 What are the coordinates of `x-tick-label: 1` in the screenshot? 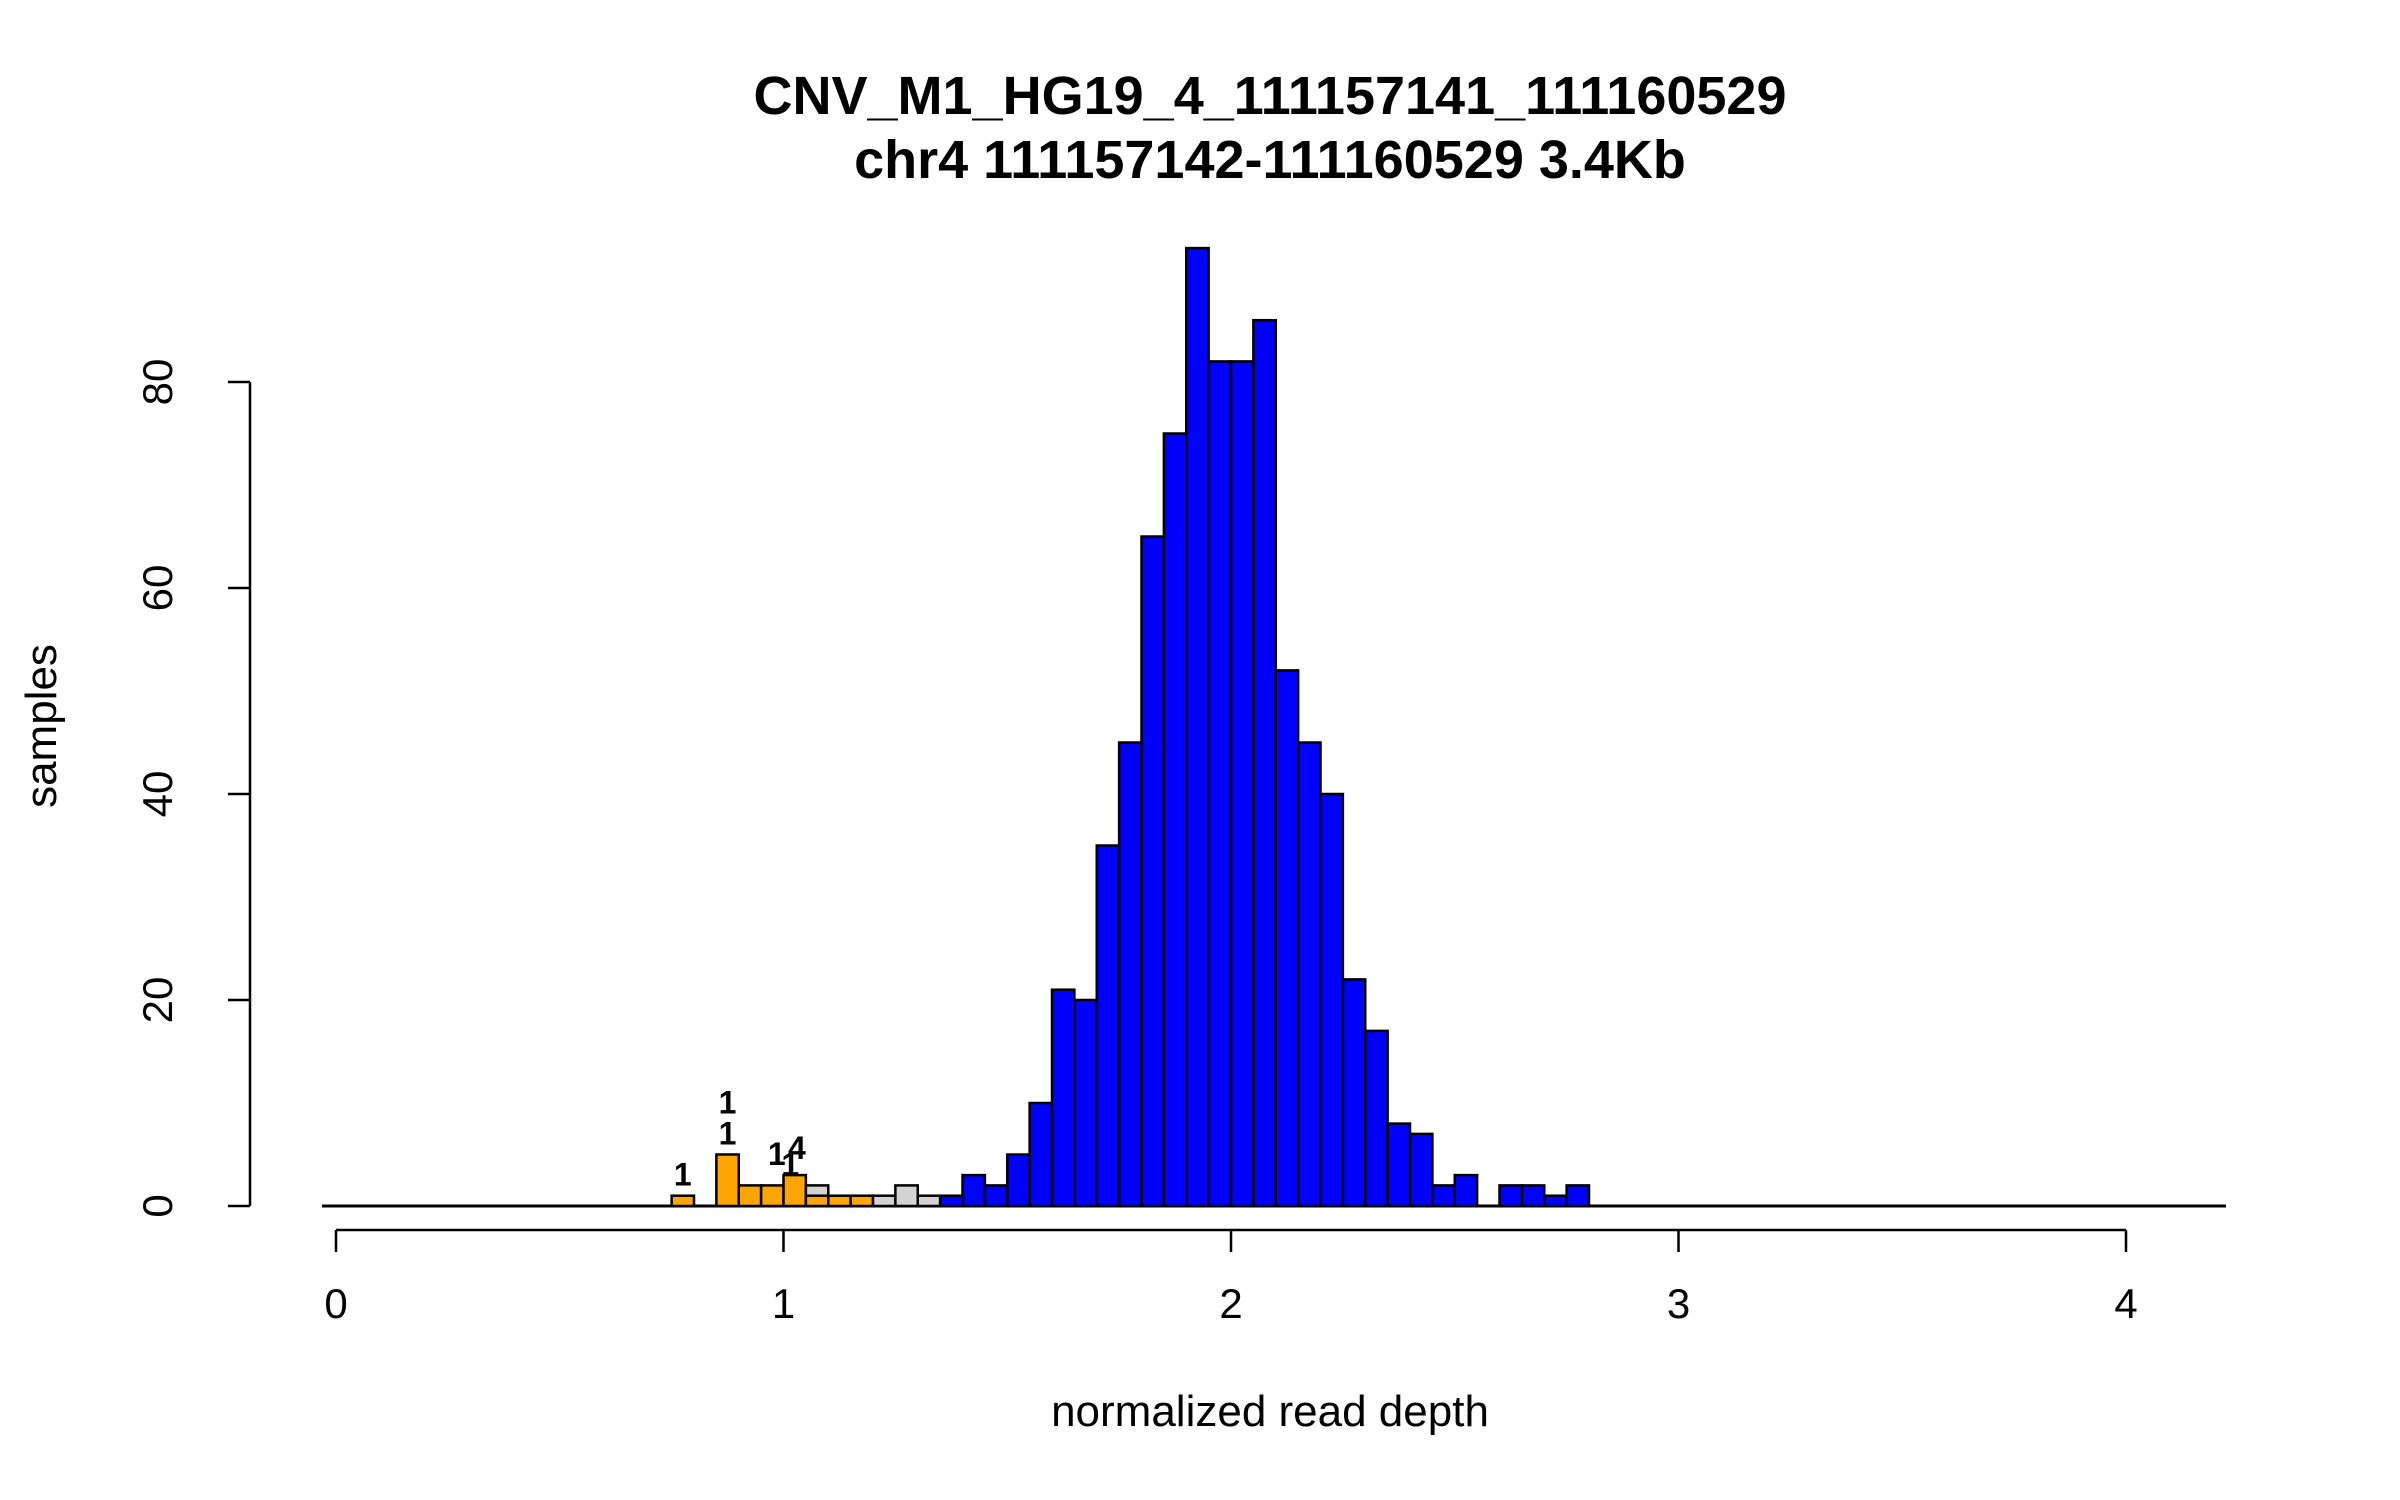 It's located at (783, 1303).